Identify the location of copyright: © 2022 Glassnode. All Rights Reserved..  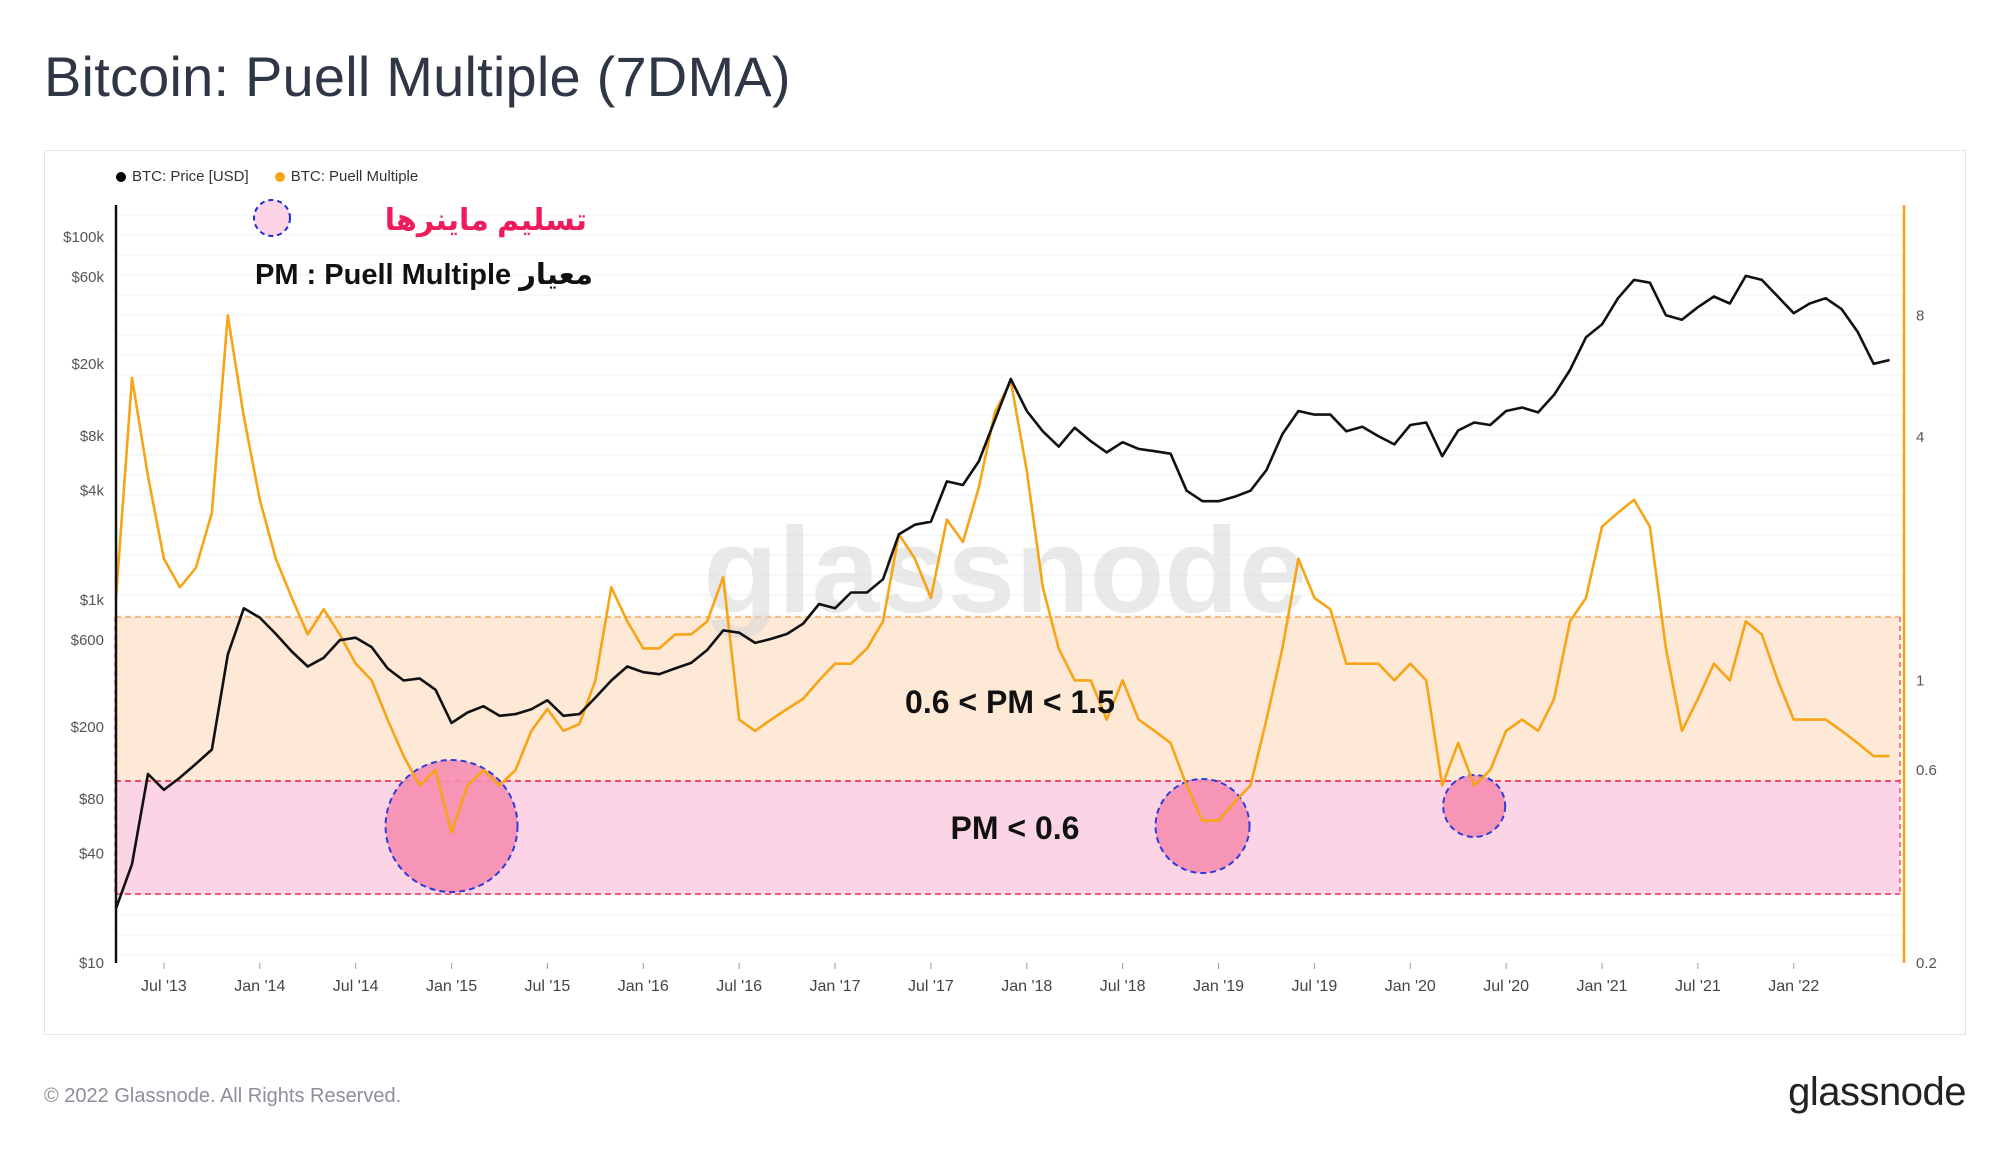
(223, 1096).